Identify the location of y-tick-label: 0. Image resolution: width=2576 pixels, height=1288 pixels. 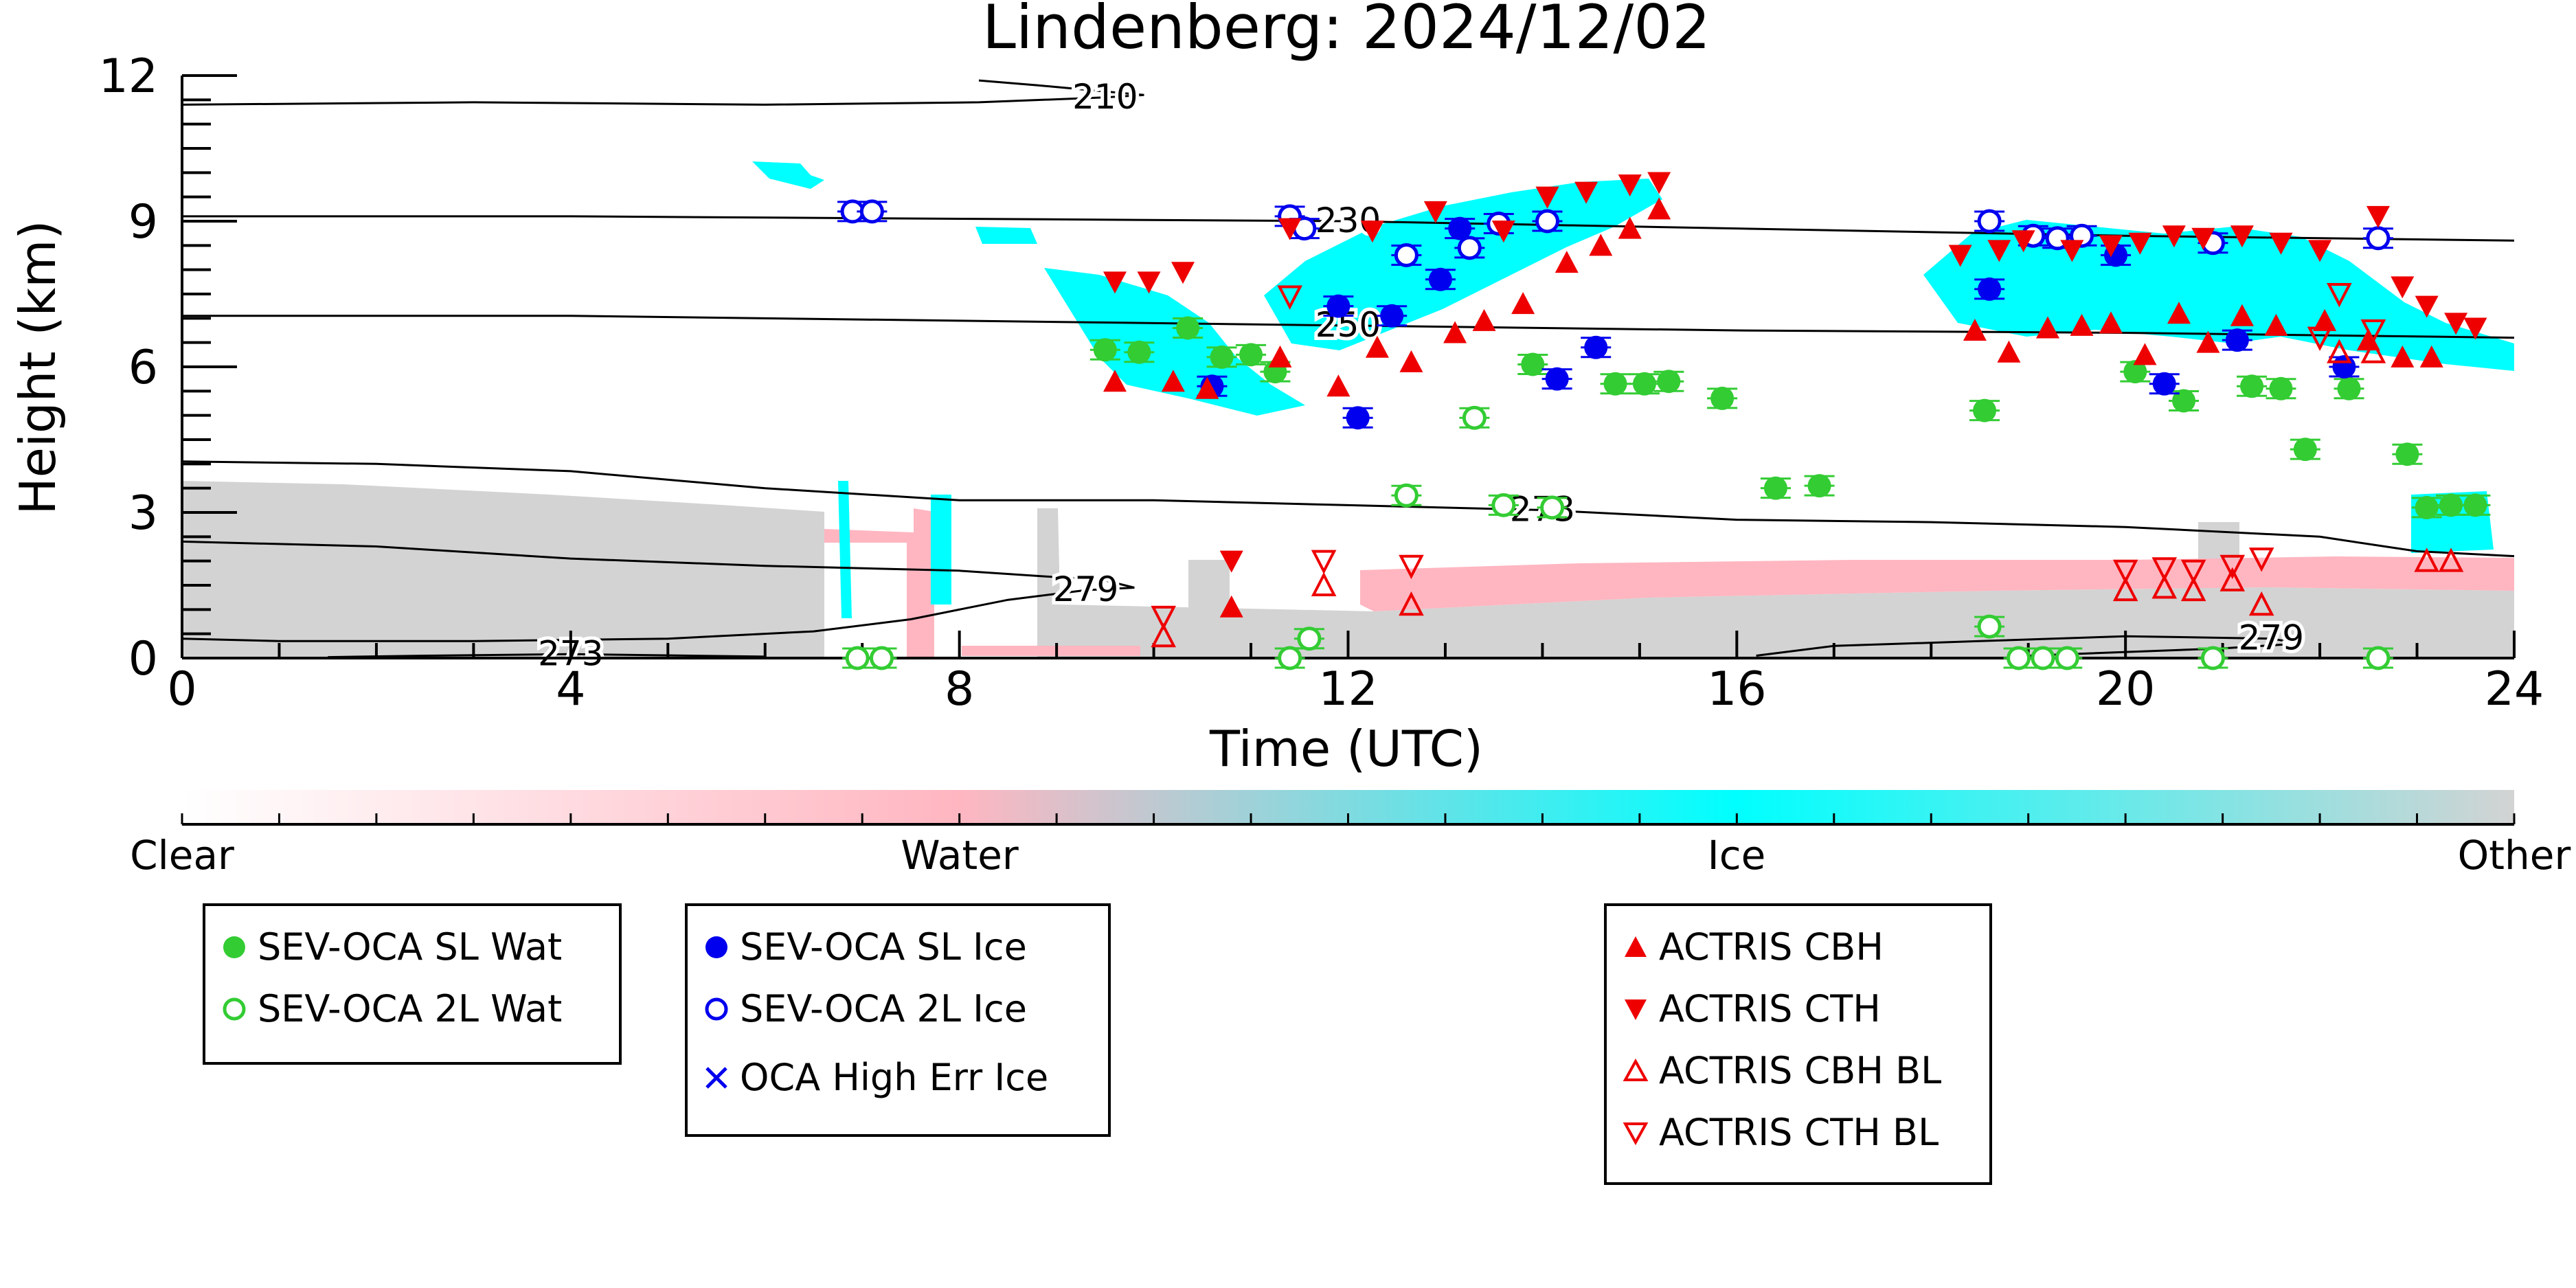
(143, 659).